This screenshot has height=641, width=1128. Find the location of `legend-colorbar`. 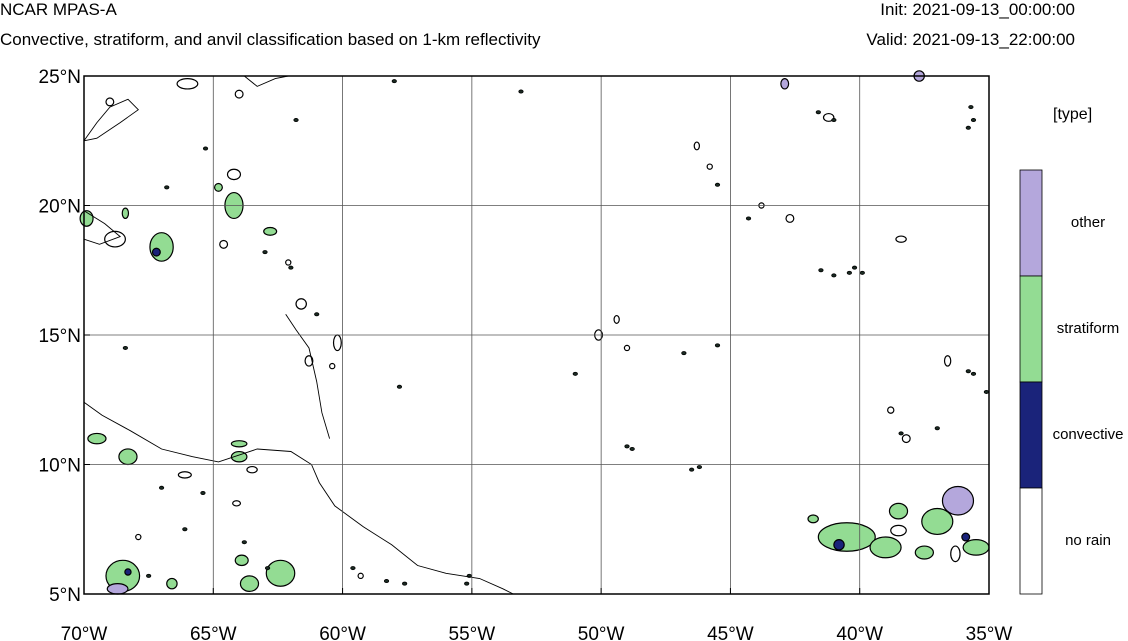

legend-colorbar is located at coordinates (1031, 382).